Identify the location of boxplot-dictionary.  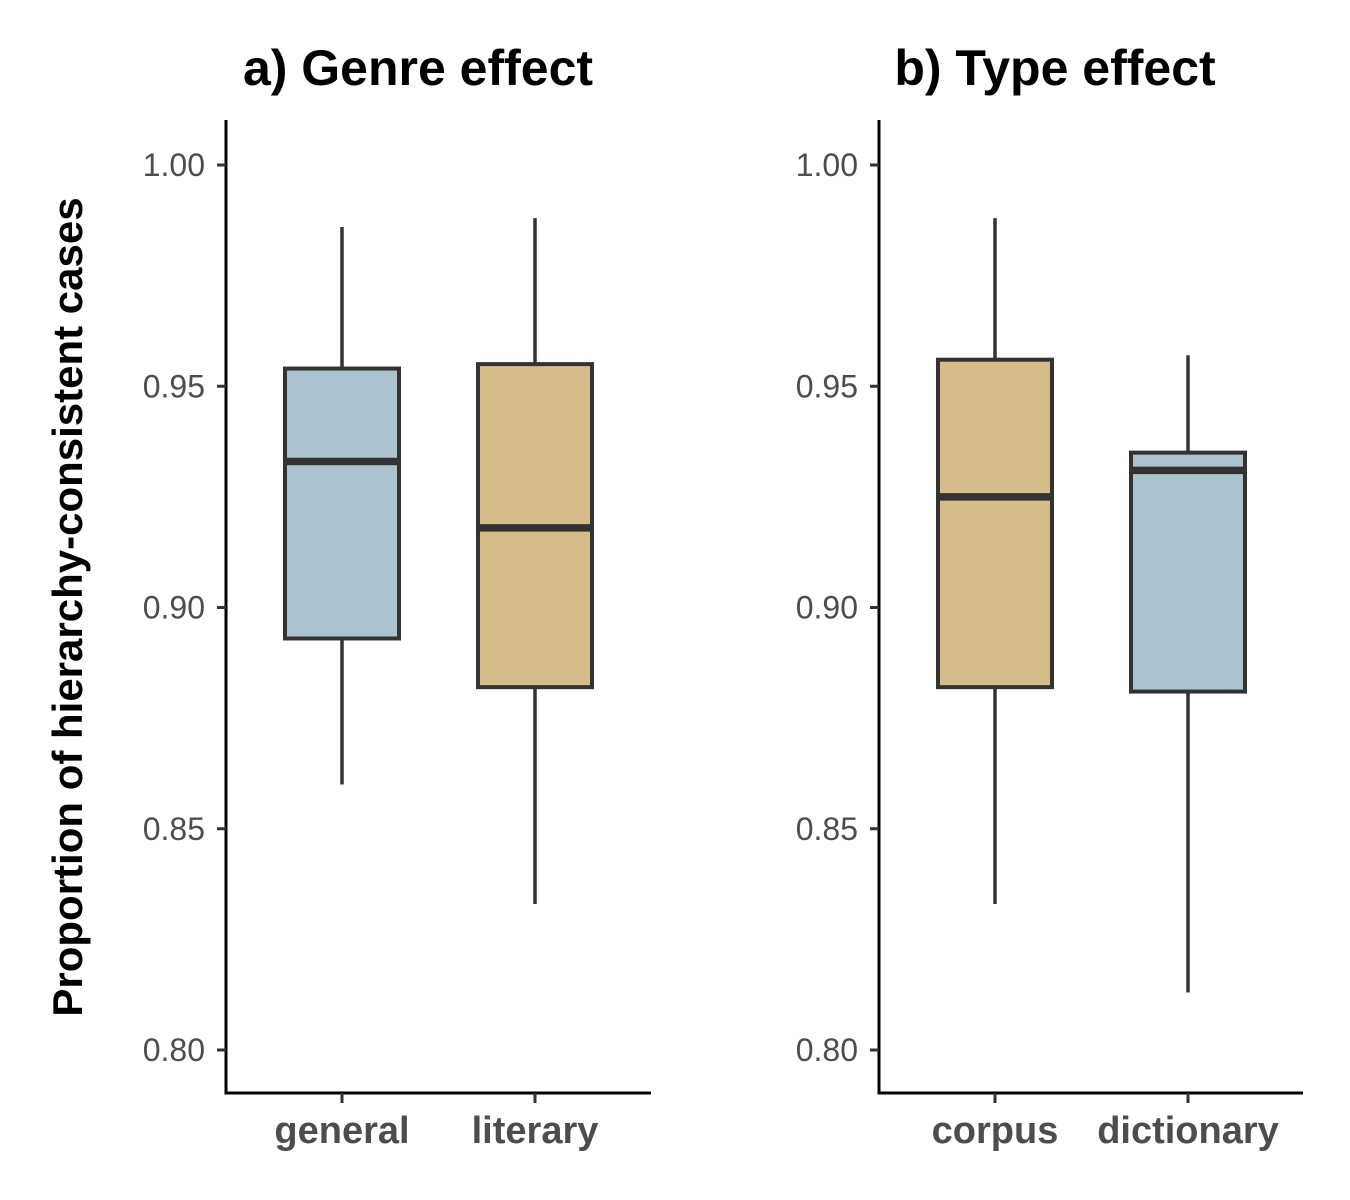
(1188, 674).